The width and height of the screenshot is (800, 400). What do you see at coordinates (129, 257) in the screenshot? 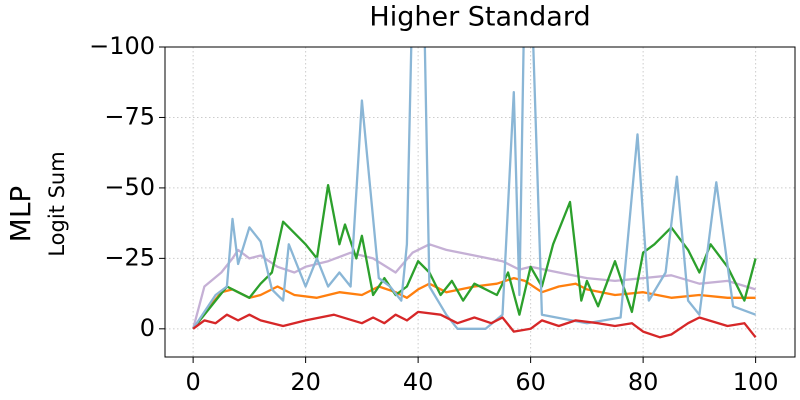
I see `y-tick-label: −25` at bounding box center [129, 257].